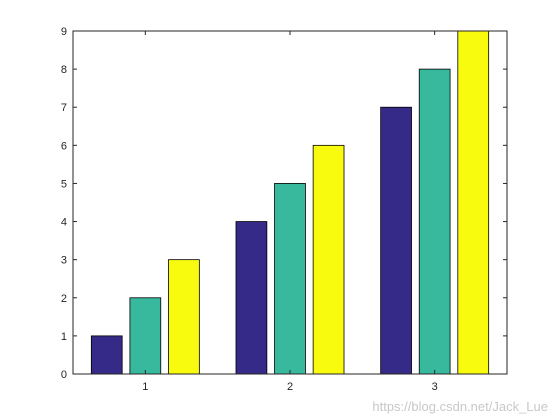  Describe the element at coordinates (290, 279) in the screenshot. I see `bar-cat2-series2` at that location.